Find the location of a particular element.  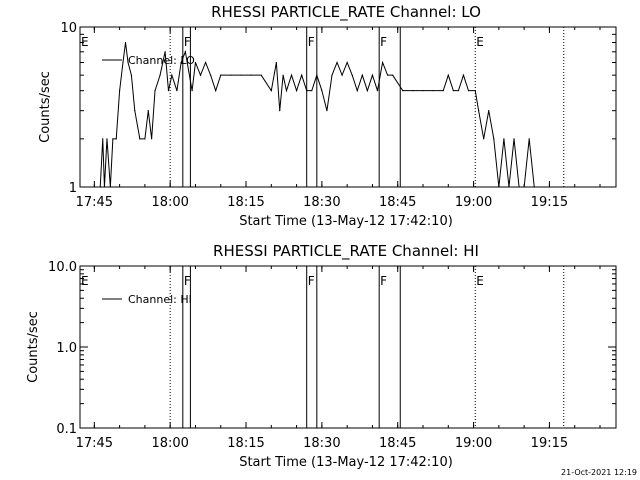

hi-x-tick-label: 17:45 is located at coordinates (94, 443).